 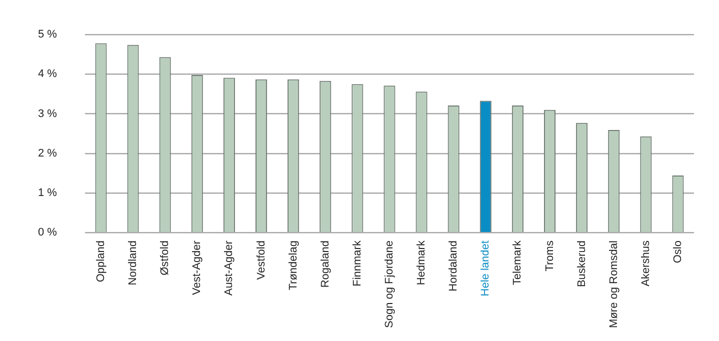 I want to click on x-tick-label: Oppland, so click(x=101, y=261).